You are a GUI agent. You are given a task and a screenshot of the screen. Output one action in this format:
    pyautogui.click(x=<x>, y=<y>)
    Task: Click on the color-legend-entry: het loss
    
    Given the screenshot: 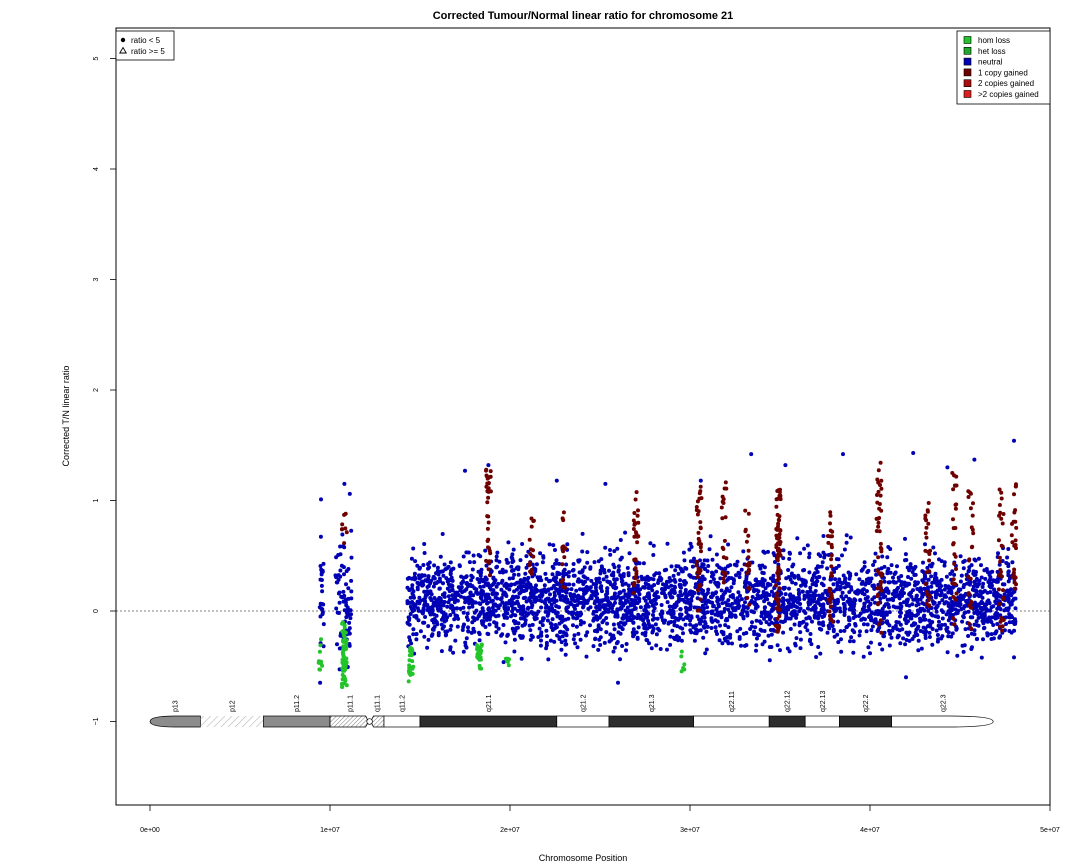 What is the action you would take?
    pyautogui.click(x=992, y=51)
    